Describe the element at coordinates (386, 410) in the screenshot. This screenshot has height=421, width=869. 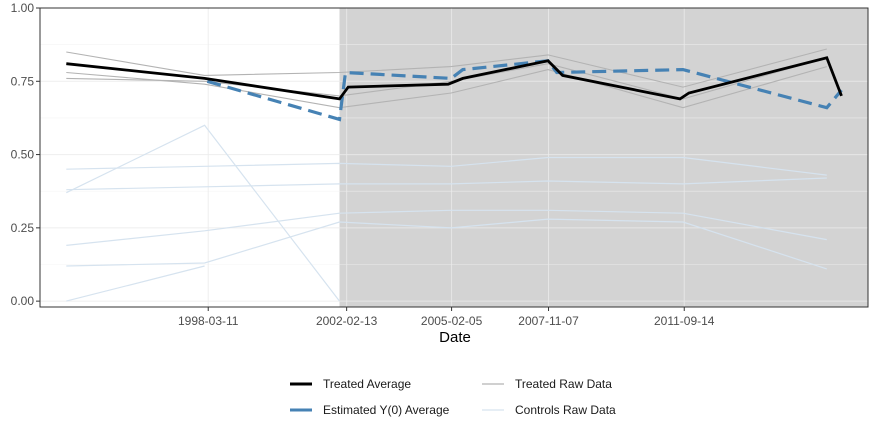
I see `legend-label: Estimated Y(0) Average` at that location.